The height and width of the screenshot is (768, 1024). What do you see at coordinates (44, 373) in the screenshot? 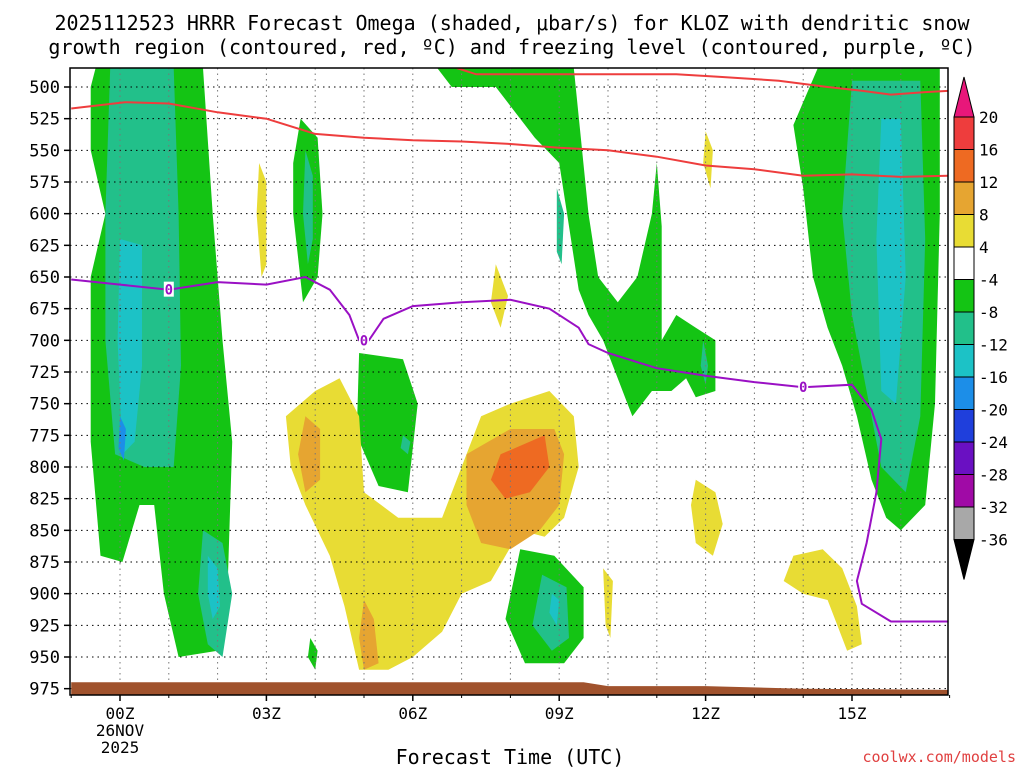
I see `y-tick-label-725: 725` at bounding box center [44, 373].